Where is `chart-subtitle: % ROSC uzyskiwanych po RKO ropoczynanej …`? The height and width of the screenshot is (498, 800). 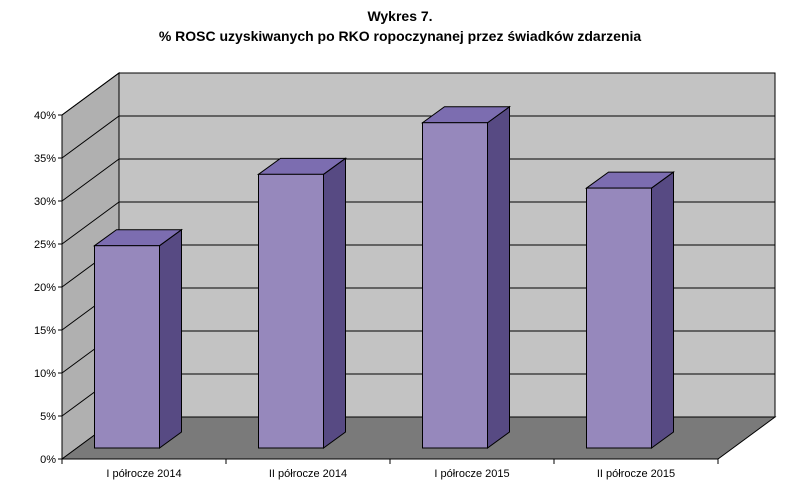 chart-subtitle: % ROSC uzyskiwanych po RKO ropoczynanej … is located at coordinates (400, 36).